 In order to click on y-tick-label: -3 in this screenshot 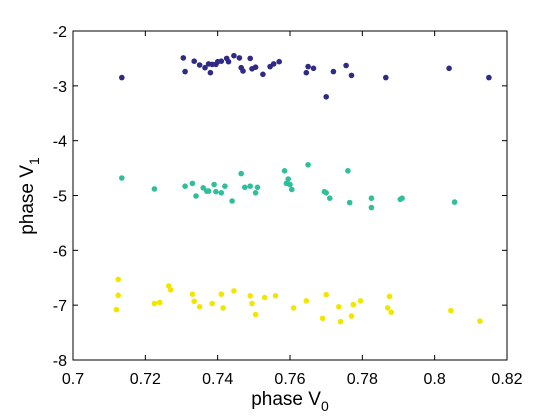, I will do `click(60, 87)`.